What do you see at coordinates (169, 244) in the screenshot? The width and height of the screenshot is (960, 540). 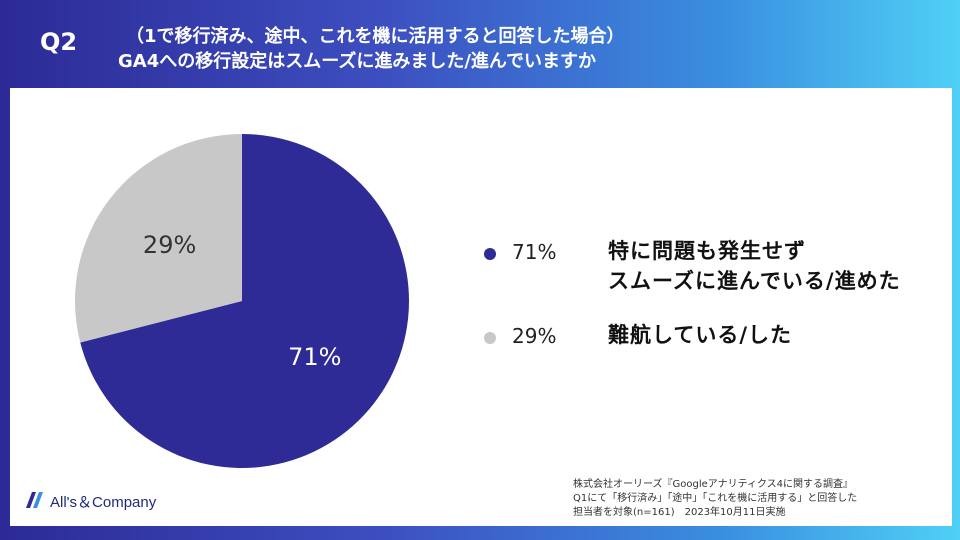 I see `pie-slice-label-2: 29%` at bounding box center [169, 244].